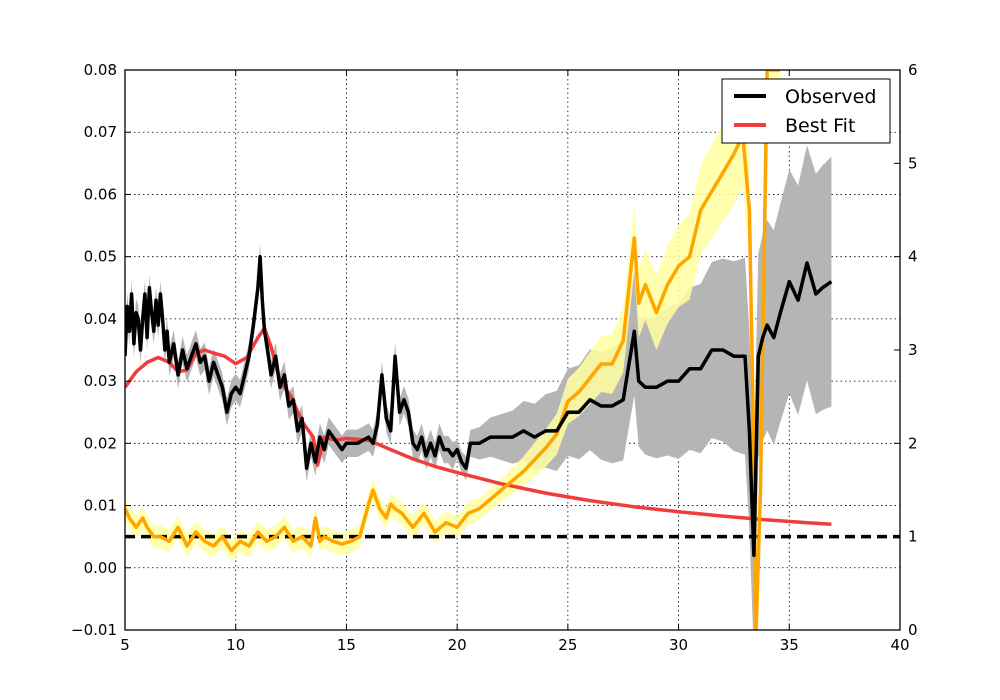 This screenshot has height=700, width=1000. What do you see at coordinates (125, 645) in the screenshot?
I see `x-tick-label: 5` at bounding box center [125, 645].